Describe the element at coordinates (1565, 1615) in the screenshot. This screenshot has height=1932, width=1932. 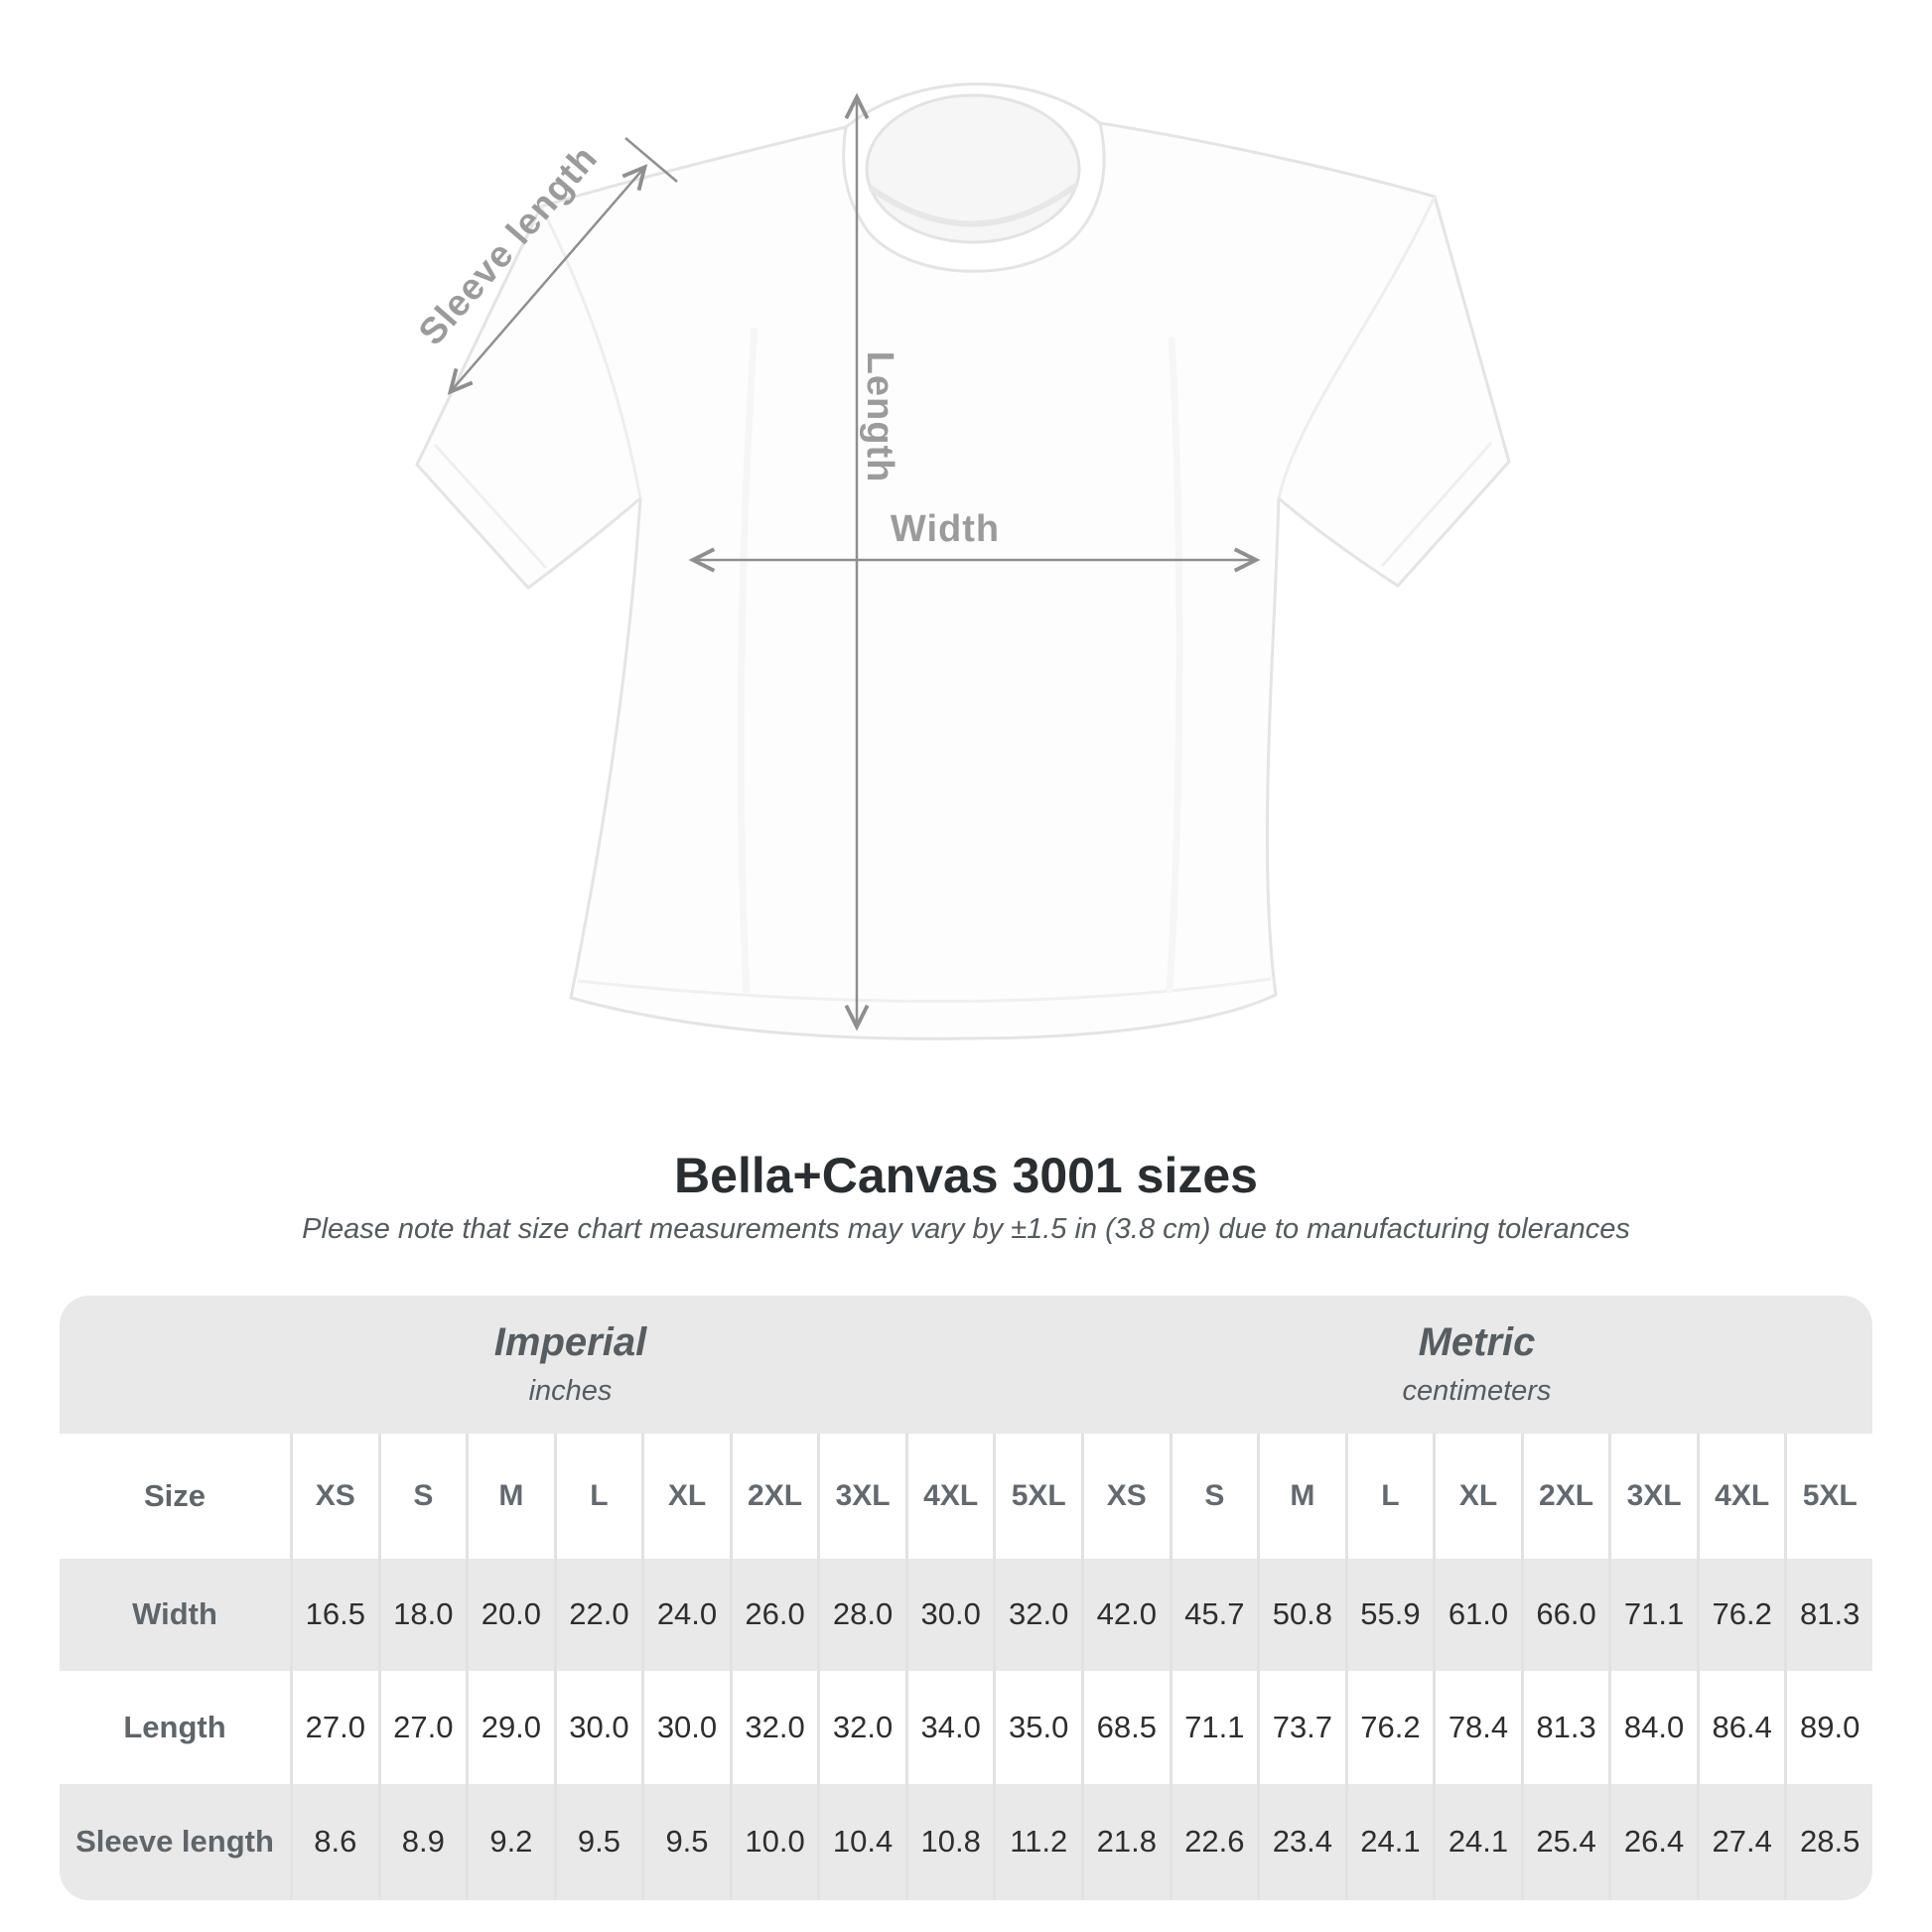
I see `value-cell: 66.0` at that location.